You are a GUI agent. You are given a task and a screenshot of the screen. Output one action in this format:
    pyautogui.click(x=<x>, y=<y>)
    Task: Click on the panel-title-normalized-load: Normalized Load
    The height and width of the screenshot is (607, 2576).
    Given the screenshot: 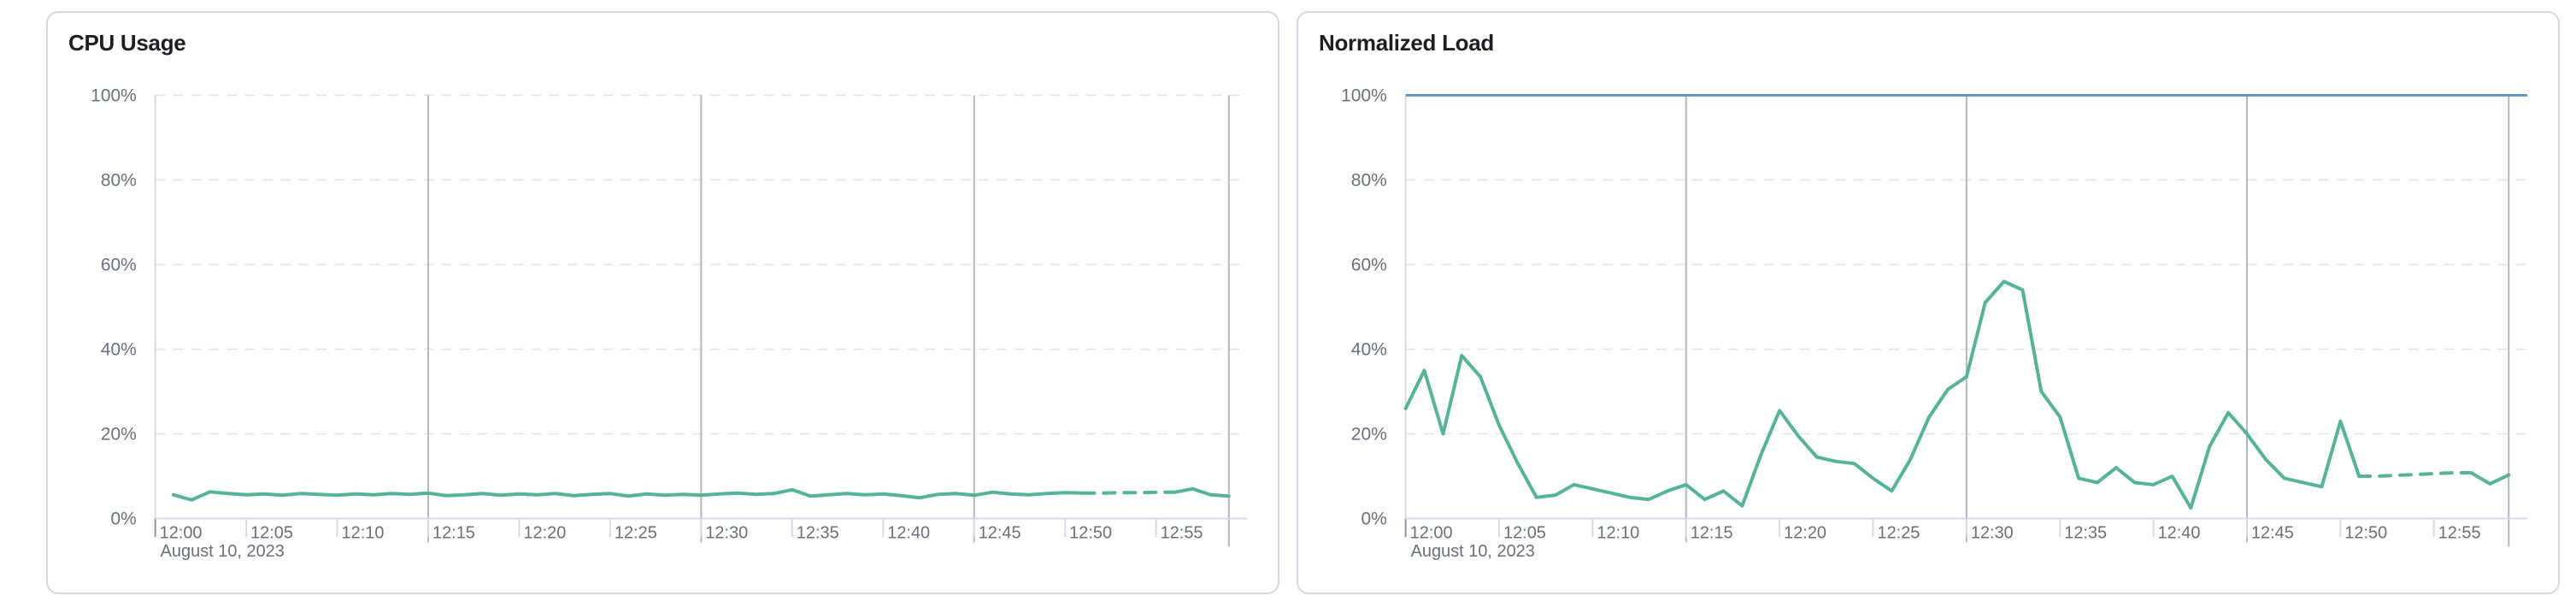 What is the action you would take?
    pyautogui.click(x=1406, y=43)
    